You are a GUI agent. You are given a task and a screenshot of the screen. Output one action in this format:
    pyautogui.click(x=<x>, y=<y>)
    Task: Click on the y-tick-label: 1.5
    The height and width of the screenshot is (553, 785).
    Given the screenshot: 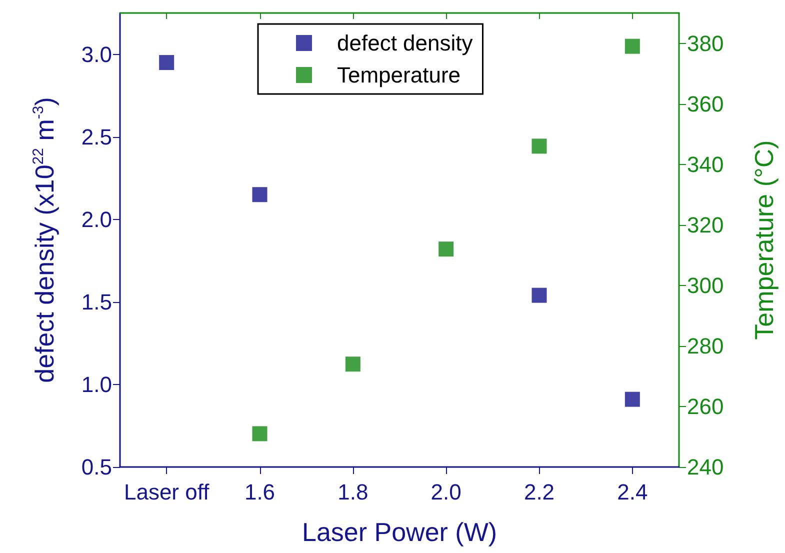 What is the action you would take?
    pyautogui.click(x=96, y=301)
    